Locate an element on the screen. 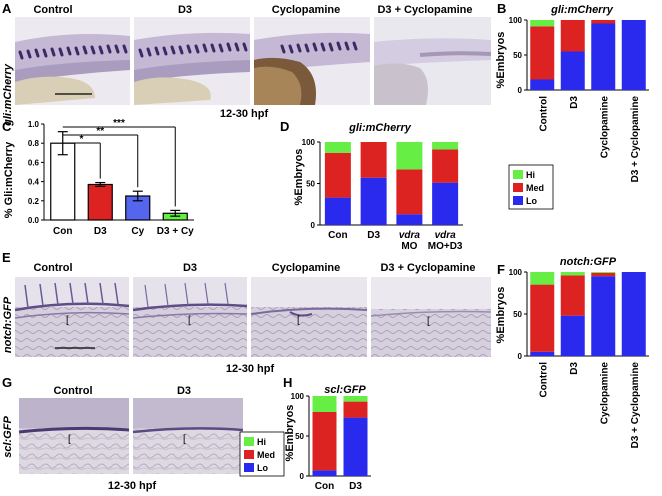  legend-swatch-hi is located at coordinates (518, 174).